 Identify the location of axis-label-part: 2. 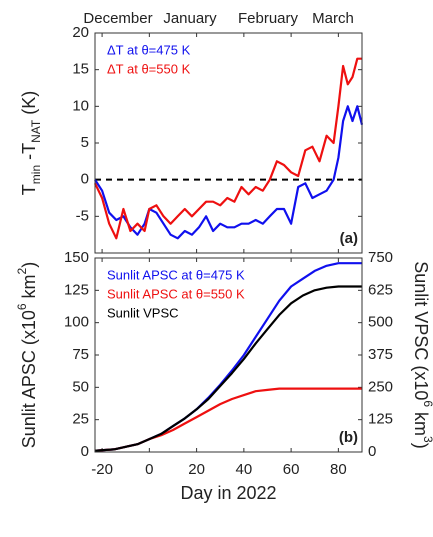
(22, 270).